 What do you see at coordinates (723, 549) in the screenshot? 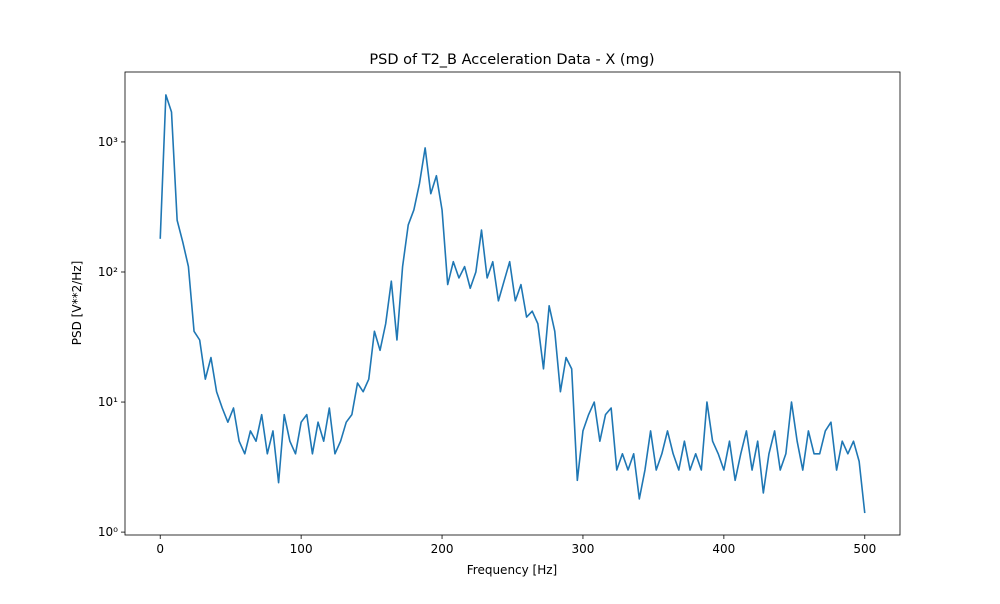
I see `x-tick-label: 400` at bounding box center [723, 549].